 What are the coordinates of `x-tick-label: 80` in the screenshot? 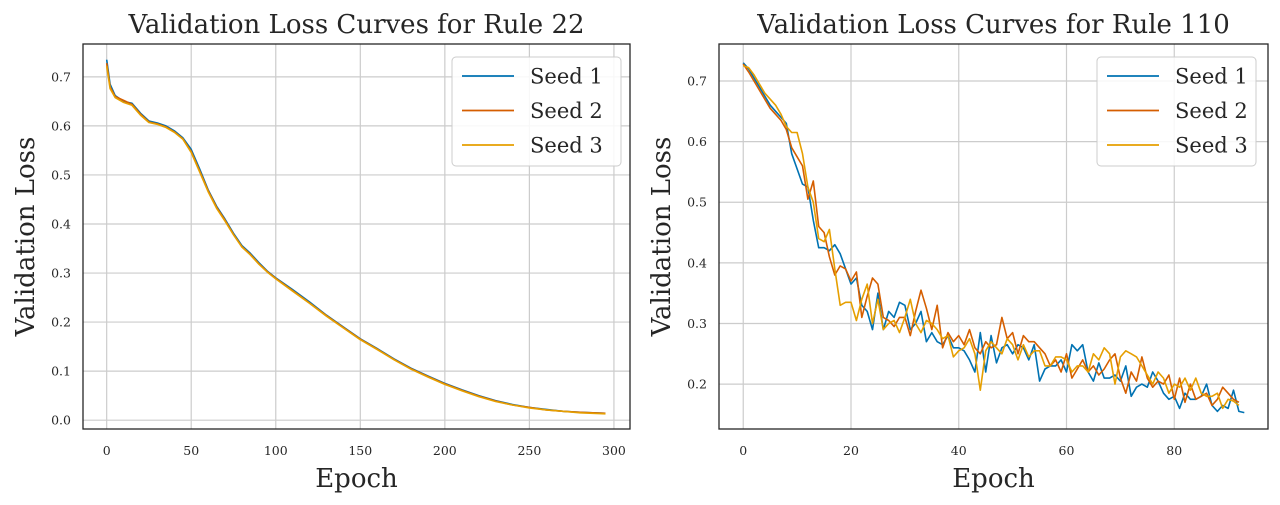 It's located at (1174, 450).